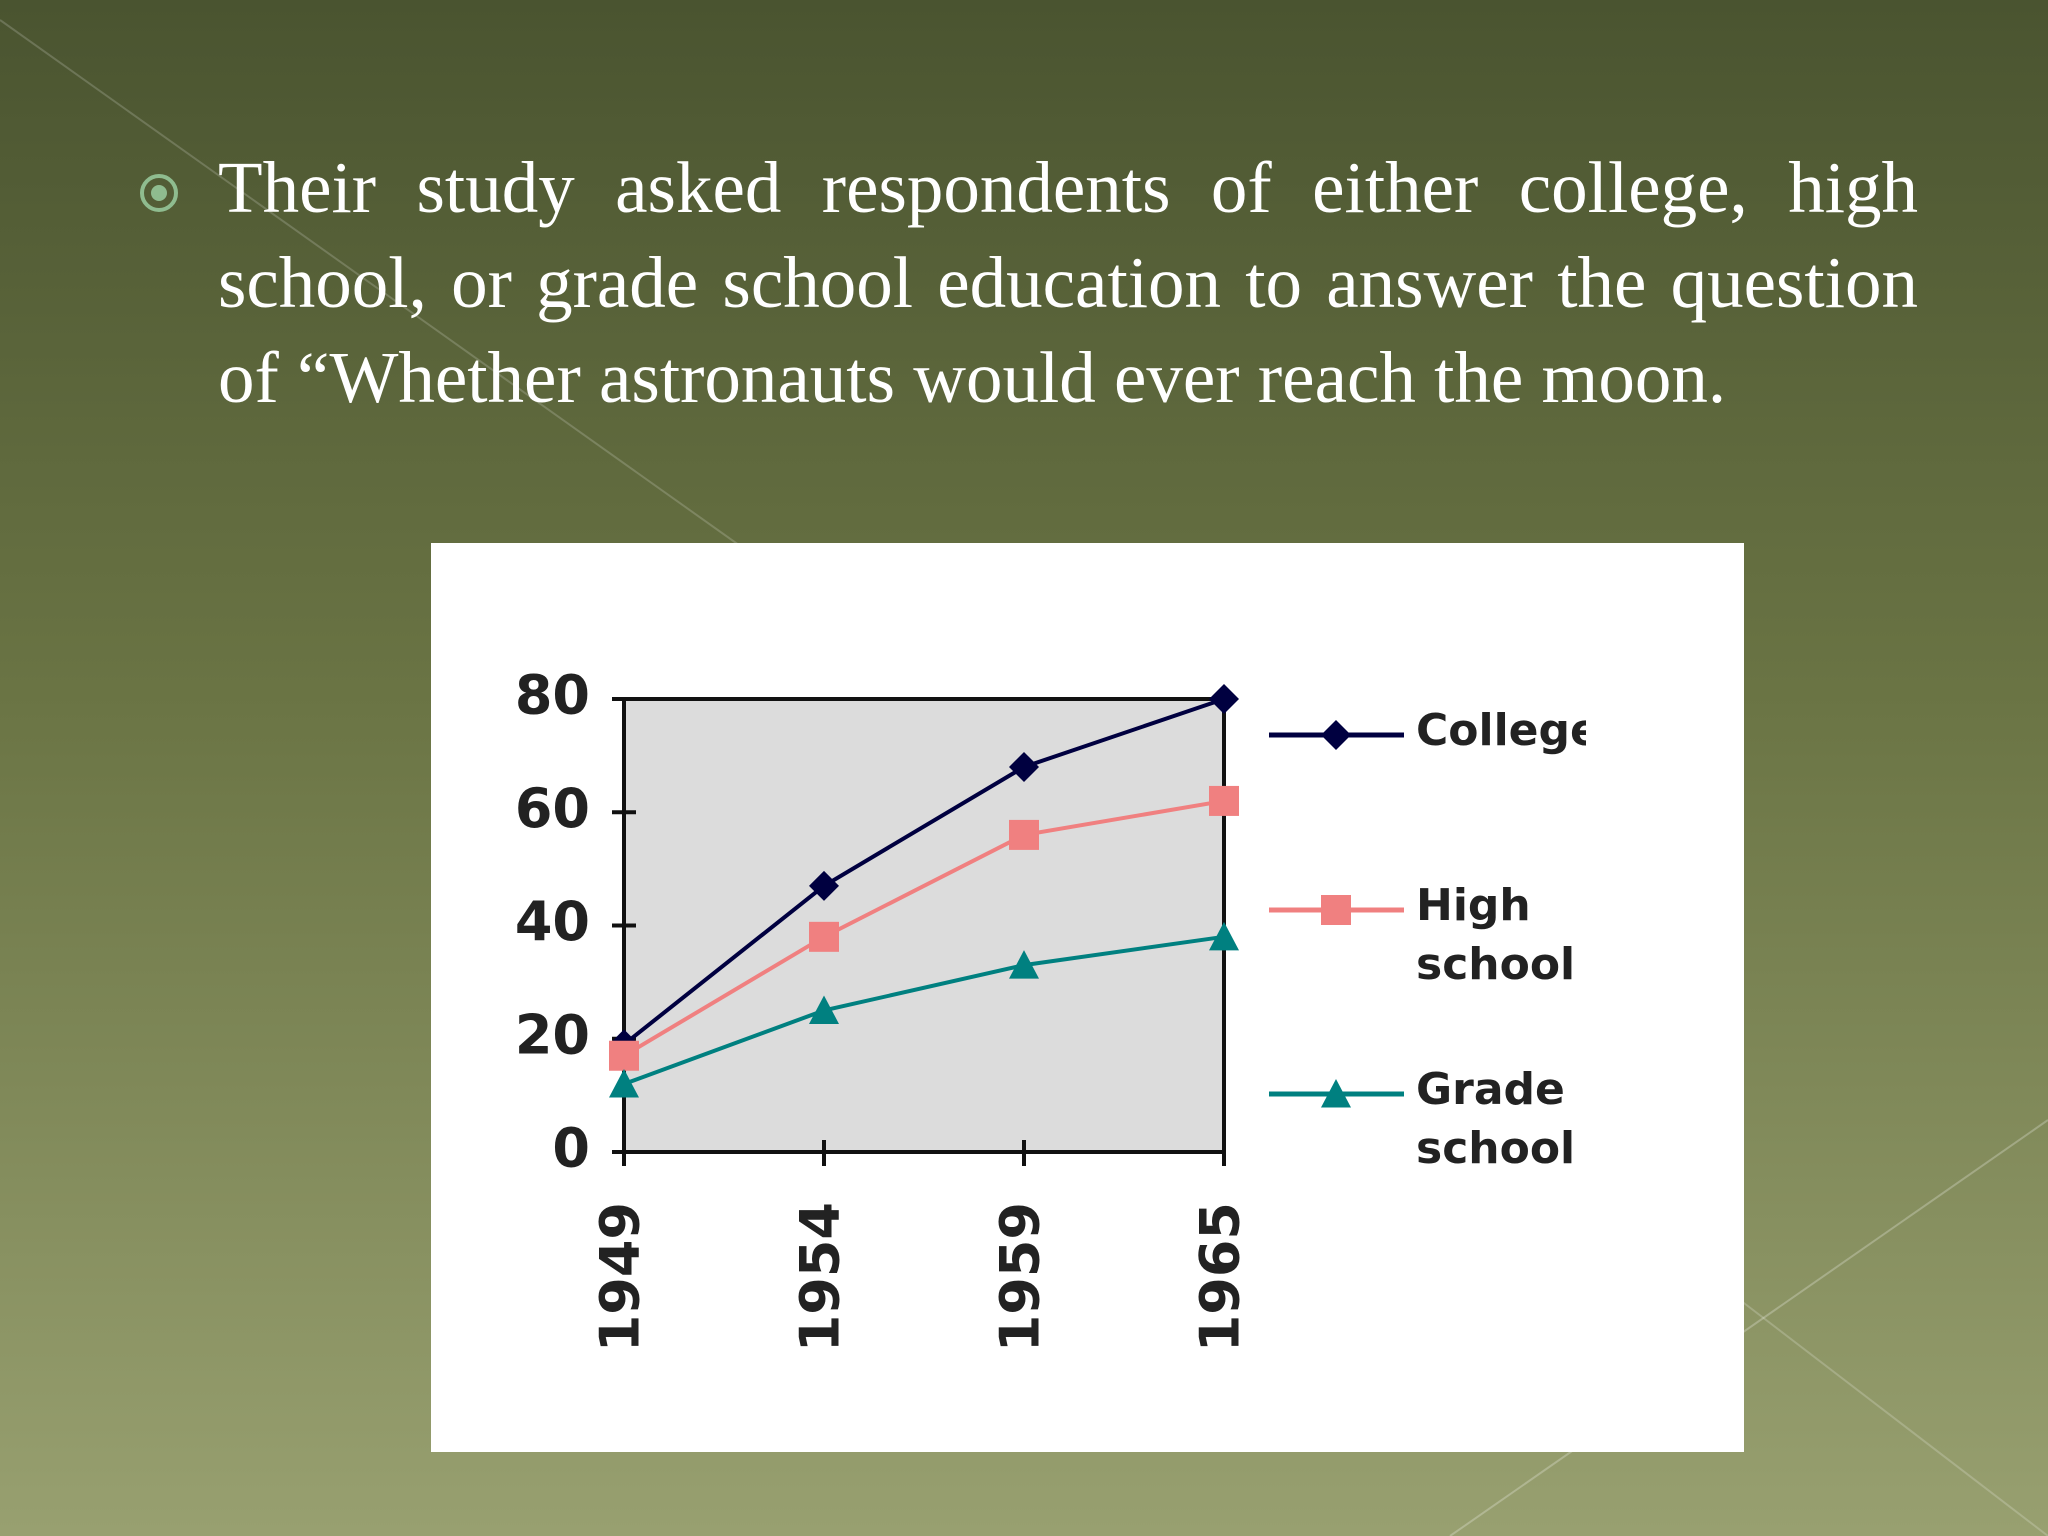 Image resolution: width=2048 pixels, height=1536 pixels. I want to click on x-tick-label: 1954, so click(820, 1277).